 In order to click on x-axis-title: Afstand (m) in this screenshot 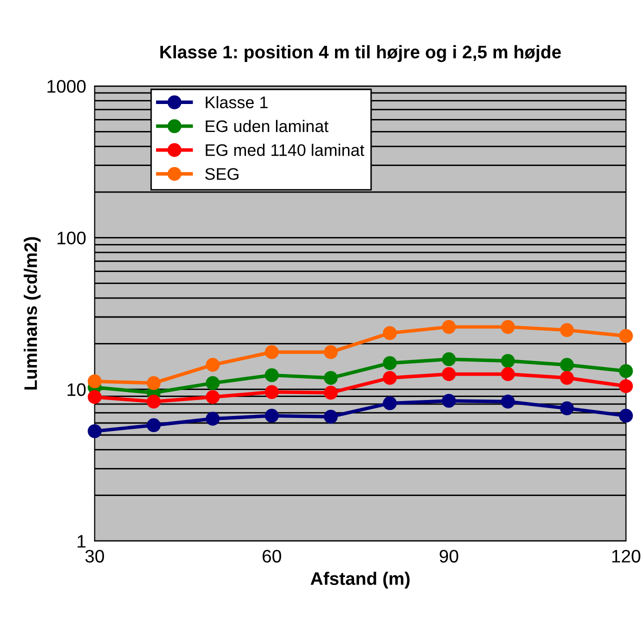, I will do `click(360, 580)`.